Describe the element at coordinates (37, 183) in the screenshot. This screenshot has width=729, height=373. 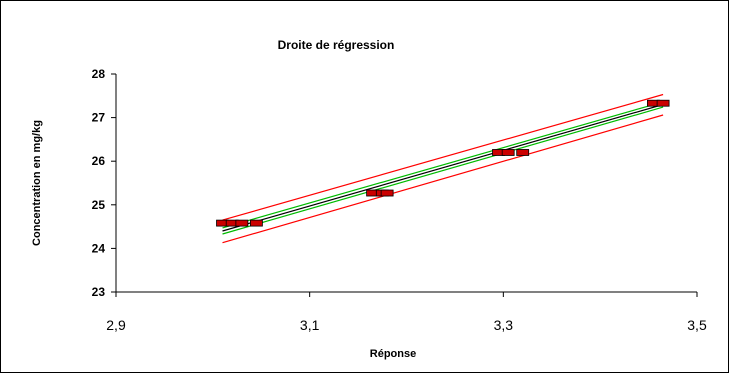
I see `y-axis-label: Concentration en mg/kg` at that location.